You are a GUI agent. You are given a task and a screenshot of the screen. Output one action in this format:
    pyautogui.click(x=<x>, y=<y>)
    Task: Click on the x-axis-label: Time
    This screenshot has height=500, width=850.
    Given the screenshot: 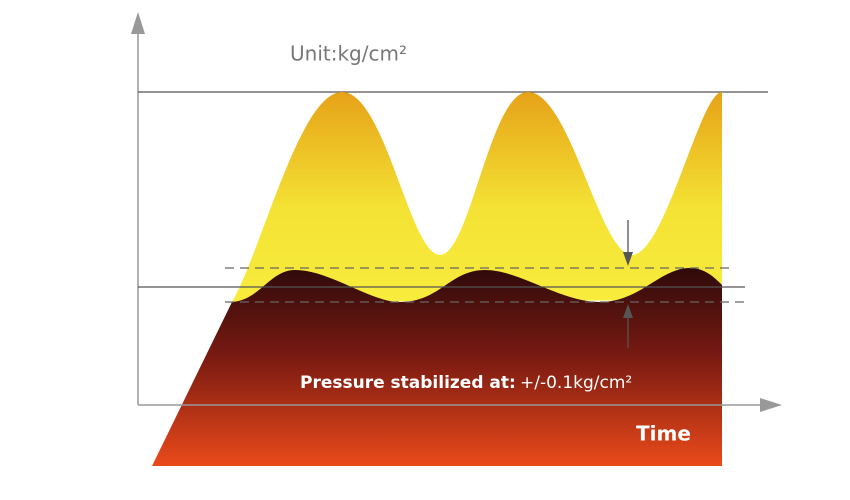 What is the action you would take?
    pyautogui.click(x=663, y=434)
    